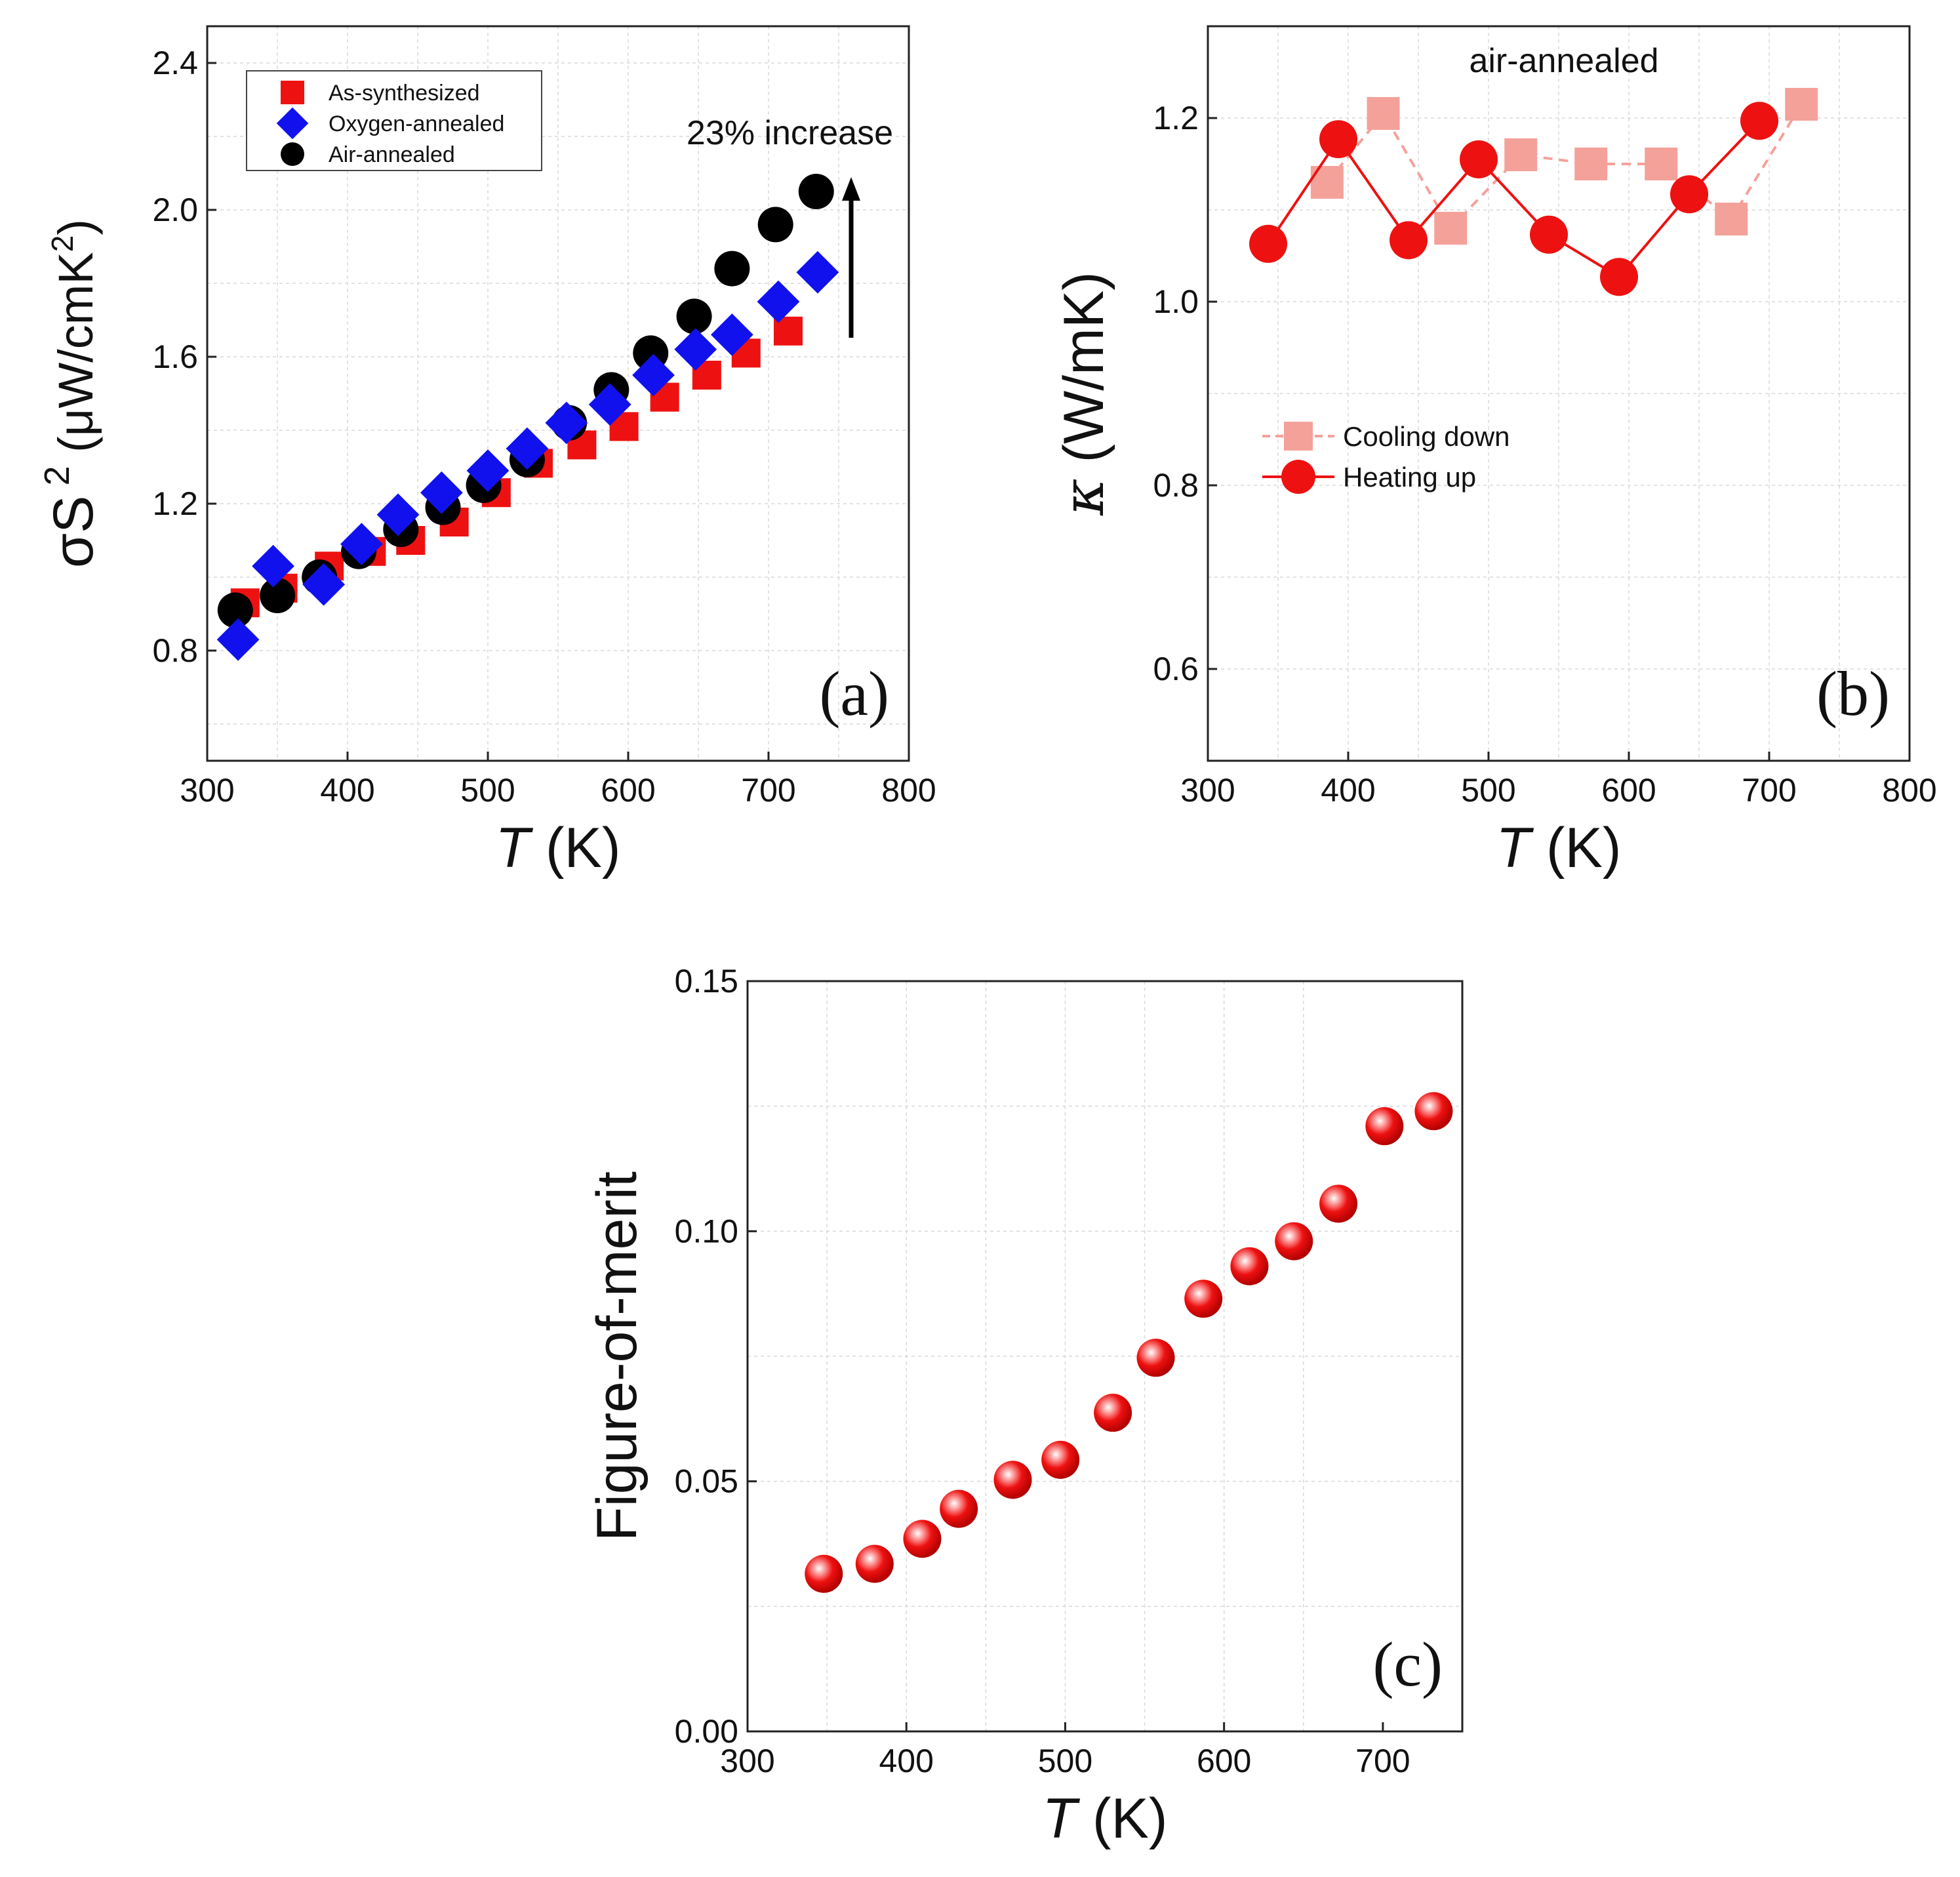  What do you see at coordinates (1176, 301) in the screenshot?
I see `y-tick-label: 1.0` at bounding box center [1176, 301].